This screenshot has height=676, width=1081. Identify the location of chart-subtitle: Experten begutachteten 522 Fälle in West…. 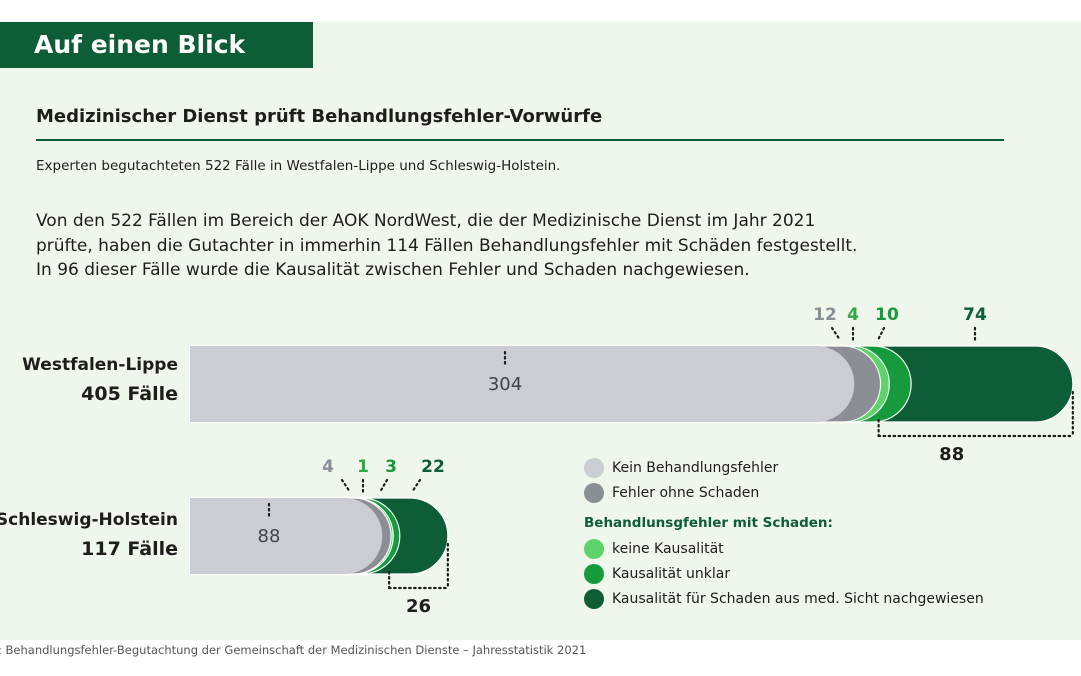
(298, 166).